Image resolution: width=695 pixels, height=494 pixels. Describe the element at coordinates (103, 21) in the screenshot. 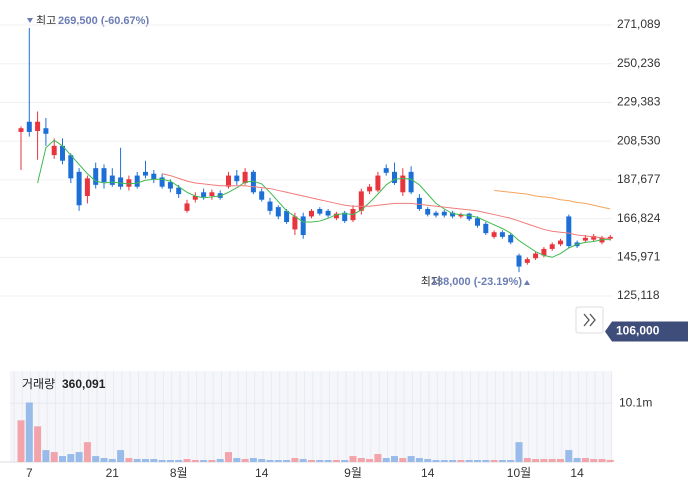

I see `max-value: 269,500 (-60.67%)` at that location.